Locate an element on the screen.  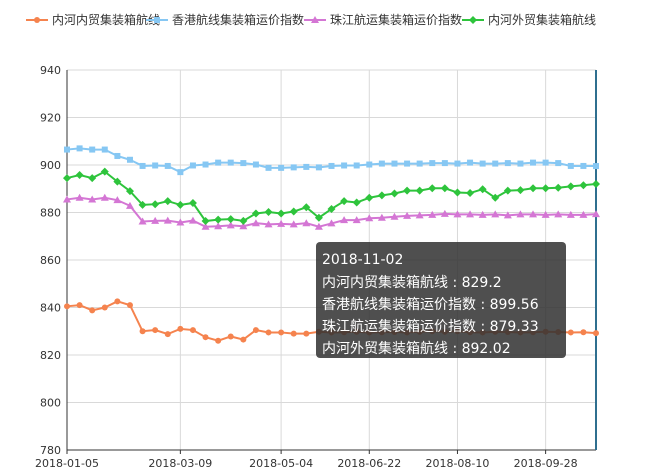
legend-label: 内河内贸集装箱航线 is located at coordinates (106, 19).